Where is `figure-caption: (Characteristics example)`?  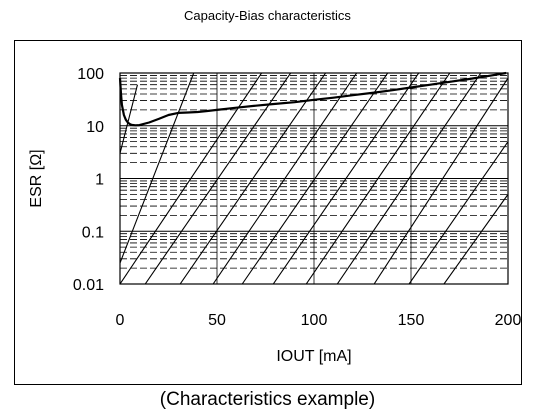
figure-caption: (Characteristics example) is located at coordinates (267, 399).